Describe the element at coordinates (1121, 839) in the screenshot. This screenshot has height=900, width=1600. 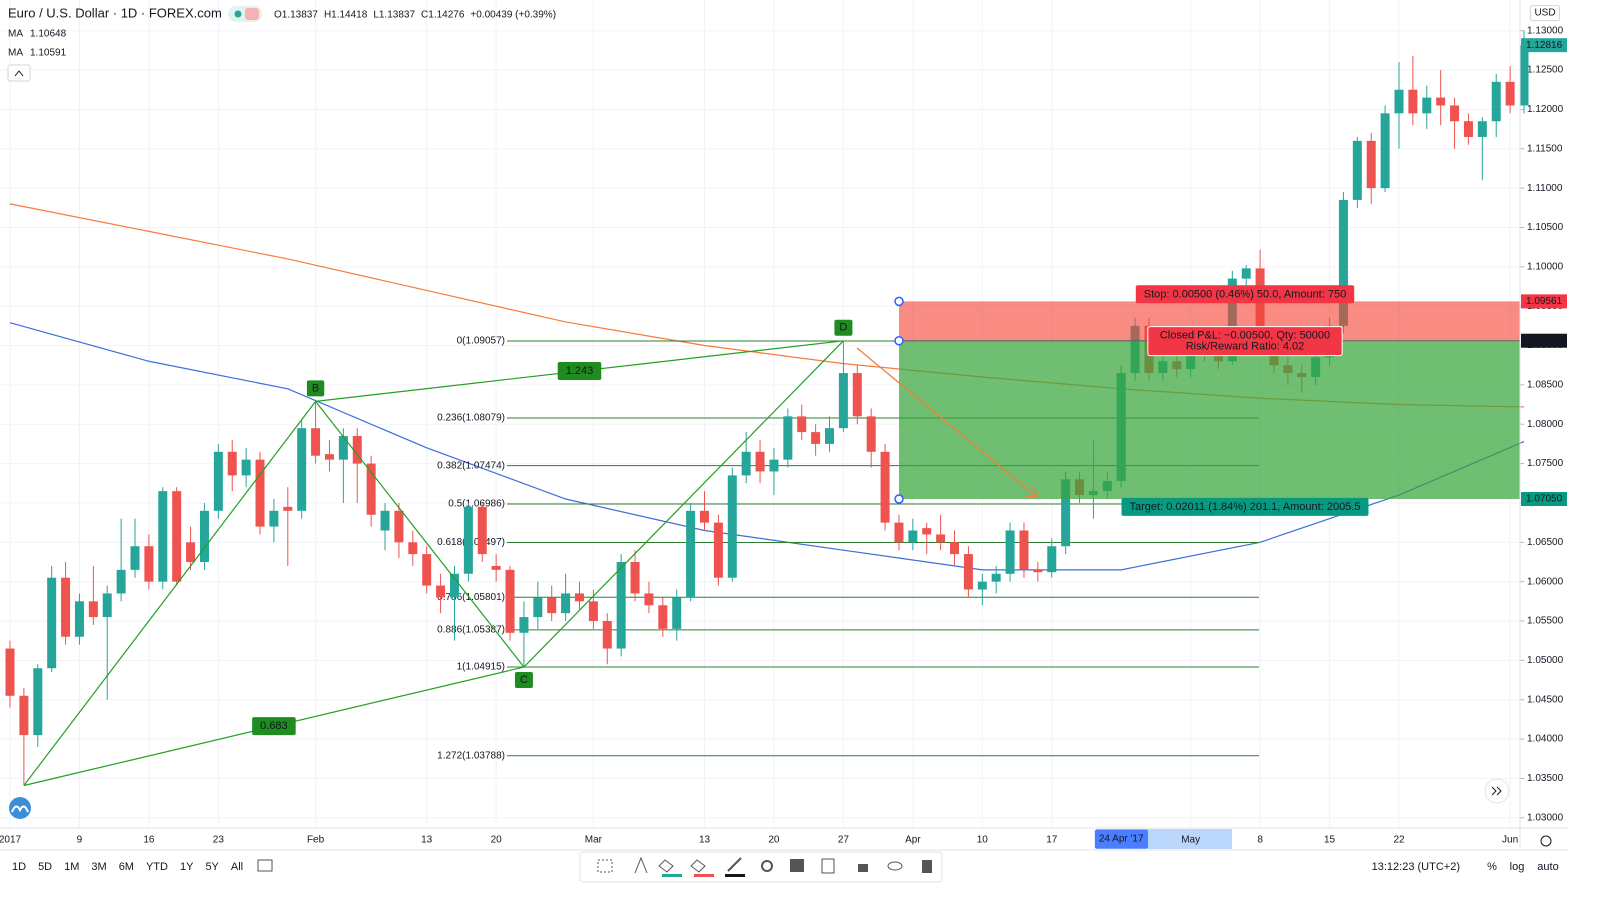
I see `x-tick-label-highlight: 24 Apr '17` at that location.